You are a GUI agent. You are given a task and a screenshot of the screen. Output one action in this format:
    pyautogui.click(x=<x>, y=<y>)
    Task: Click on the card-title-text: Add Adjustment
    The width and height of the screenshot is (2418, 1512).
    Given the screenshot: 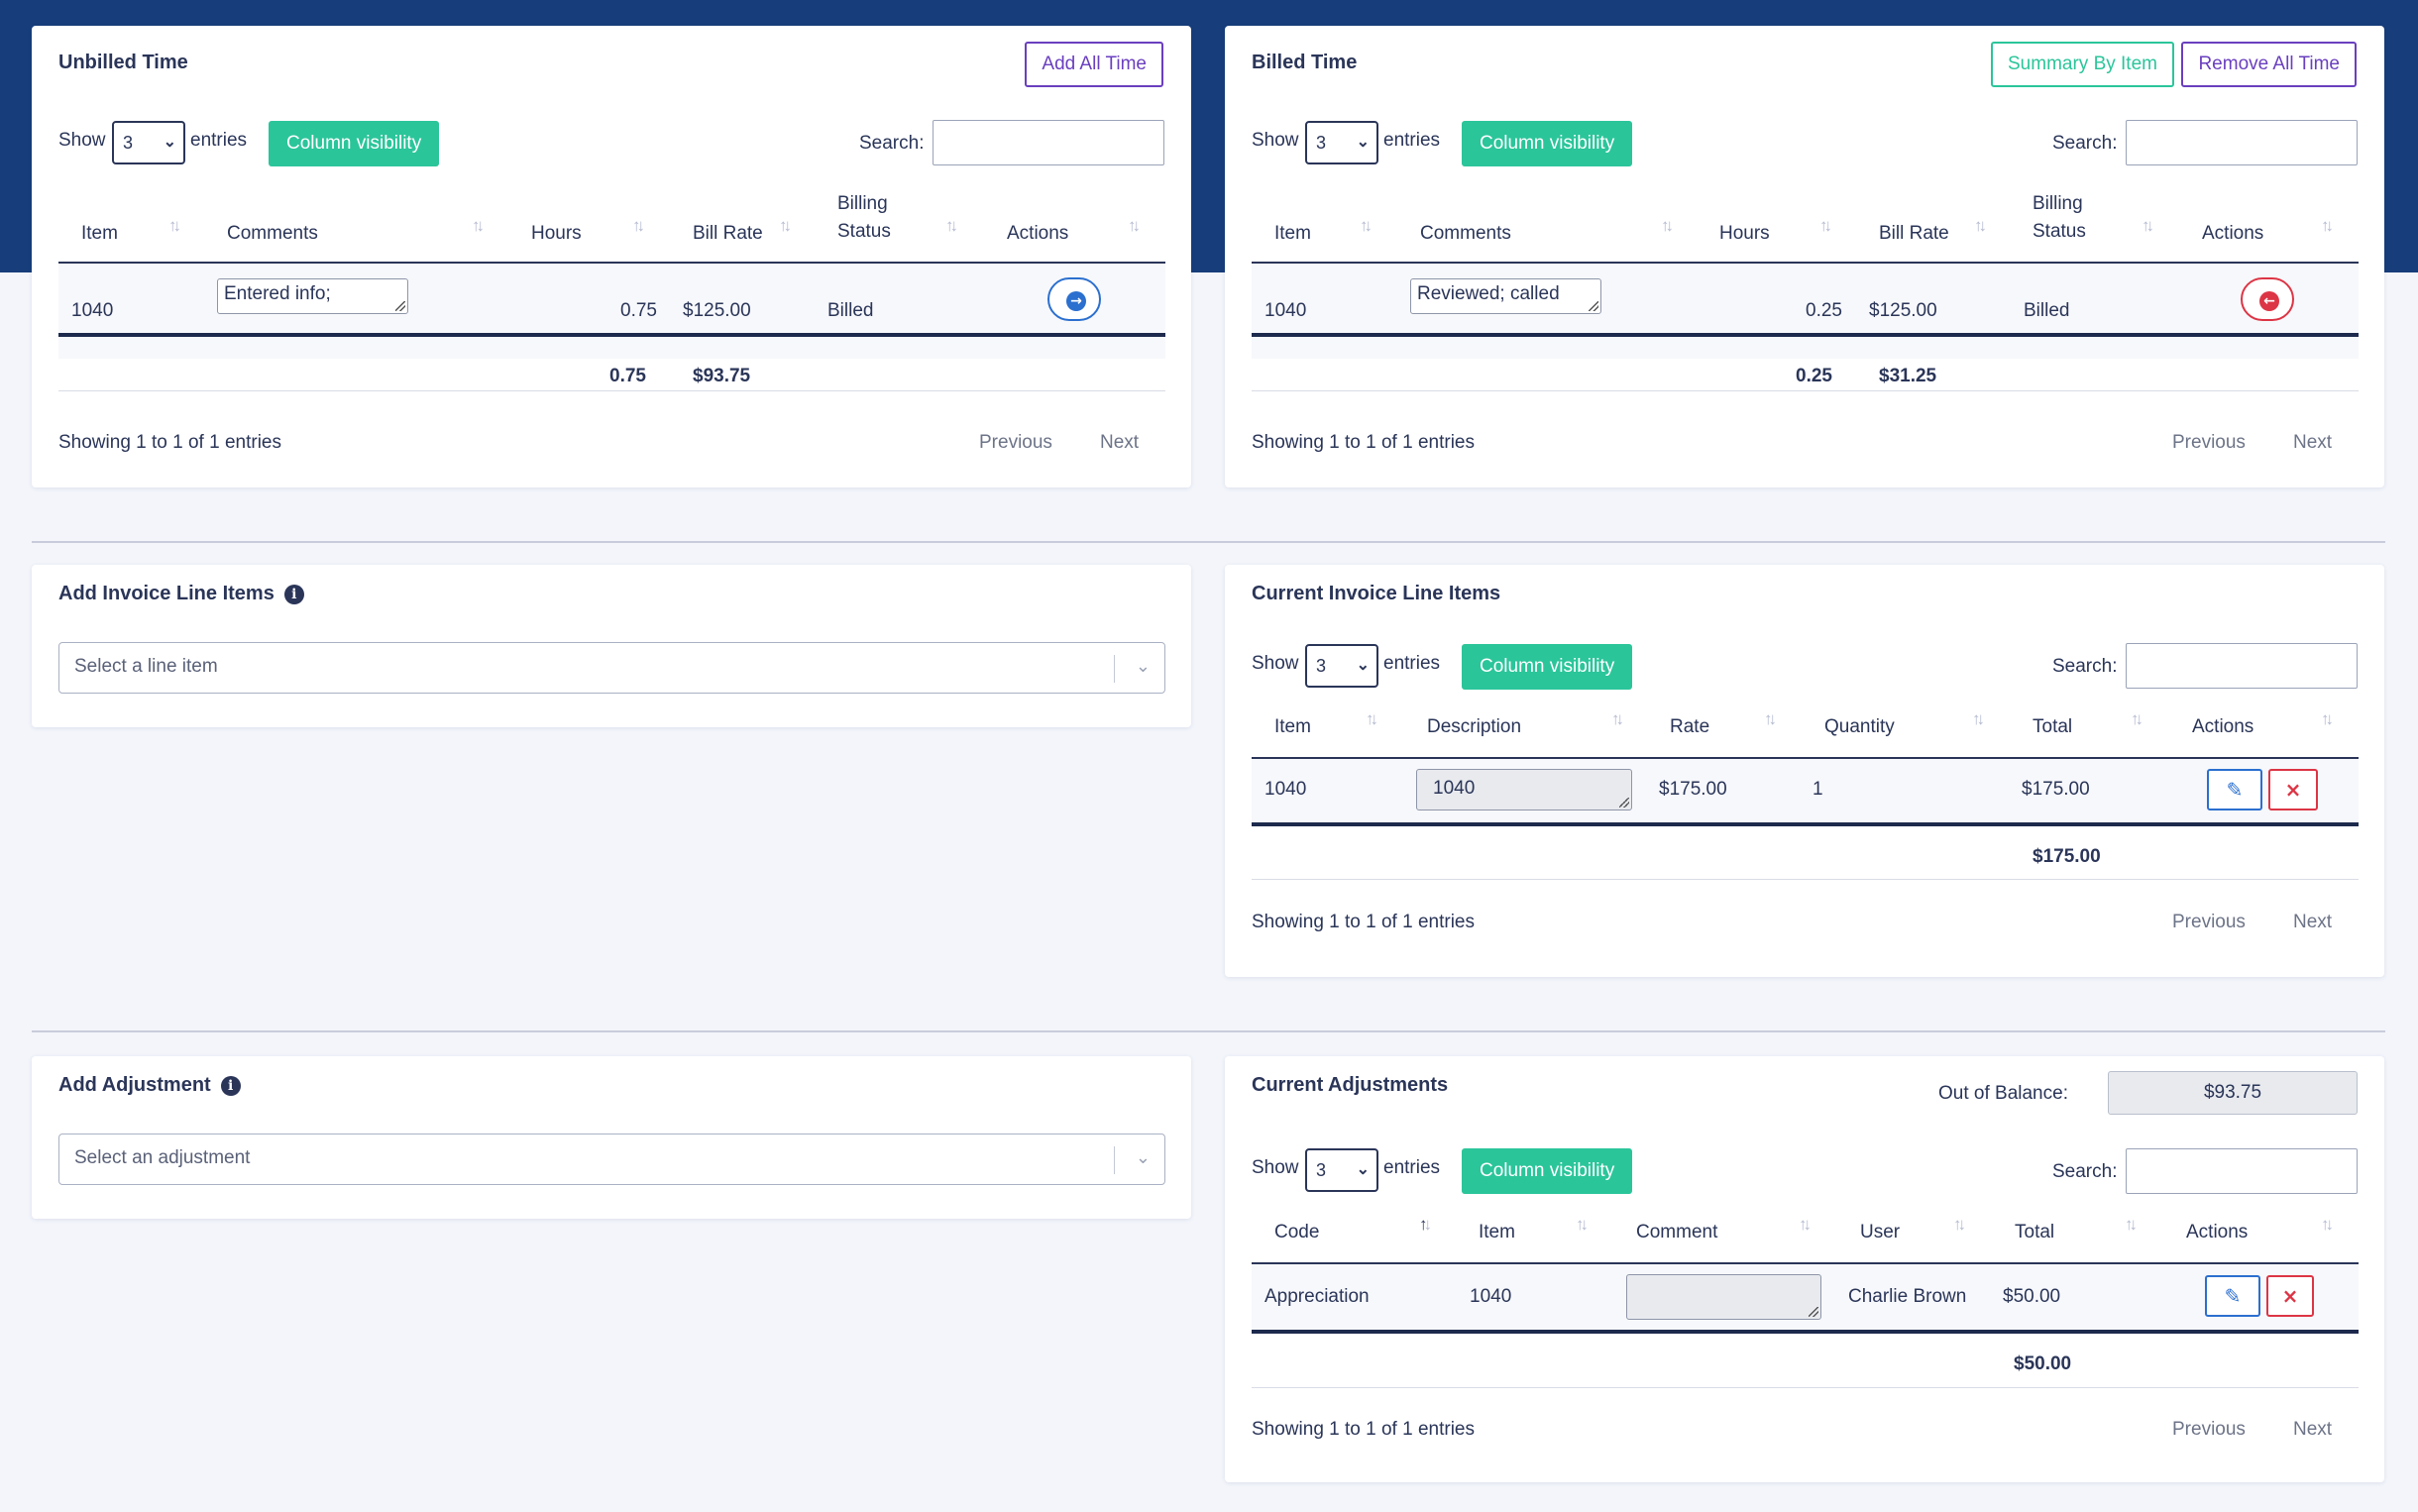 What is the action you would take?
    pyautogui.click(x=134, y=1085)
    